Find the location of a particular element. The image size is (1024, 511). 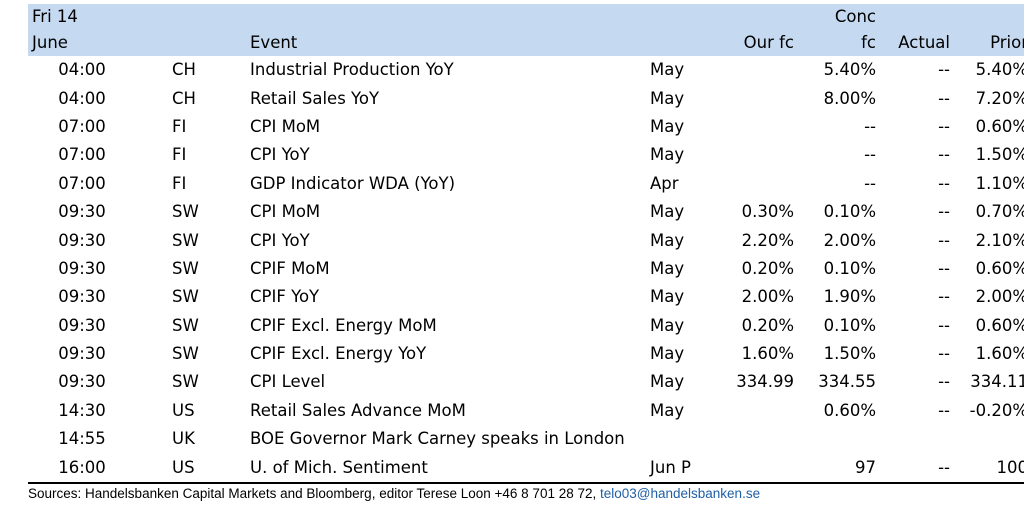

conc-fc-cell: 8.00% is located at coordinates (849, 98).